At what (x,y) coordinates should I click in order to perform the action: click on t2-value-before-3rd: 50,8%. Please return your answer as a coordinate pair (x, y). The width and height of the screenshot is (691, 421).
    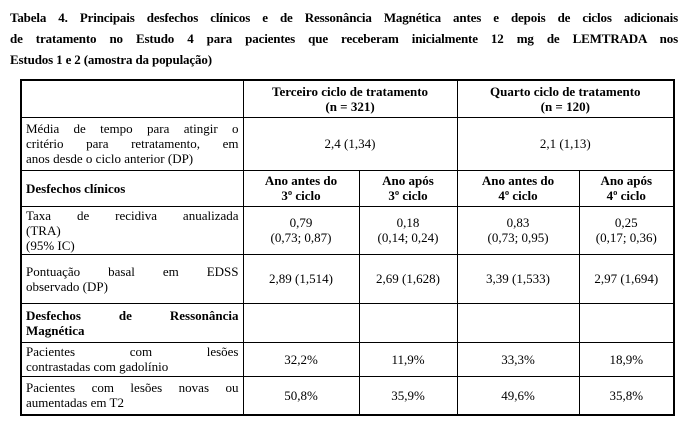
    Looking at the image, I should click on (301, 395).